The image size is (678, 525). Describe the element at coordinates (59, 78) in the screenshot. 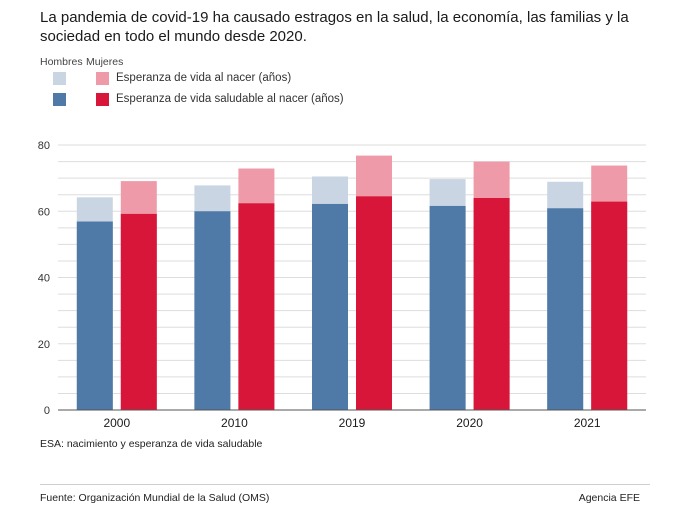

I see `legend-swatch-men-life` at that location.